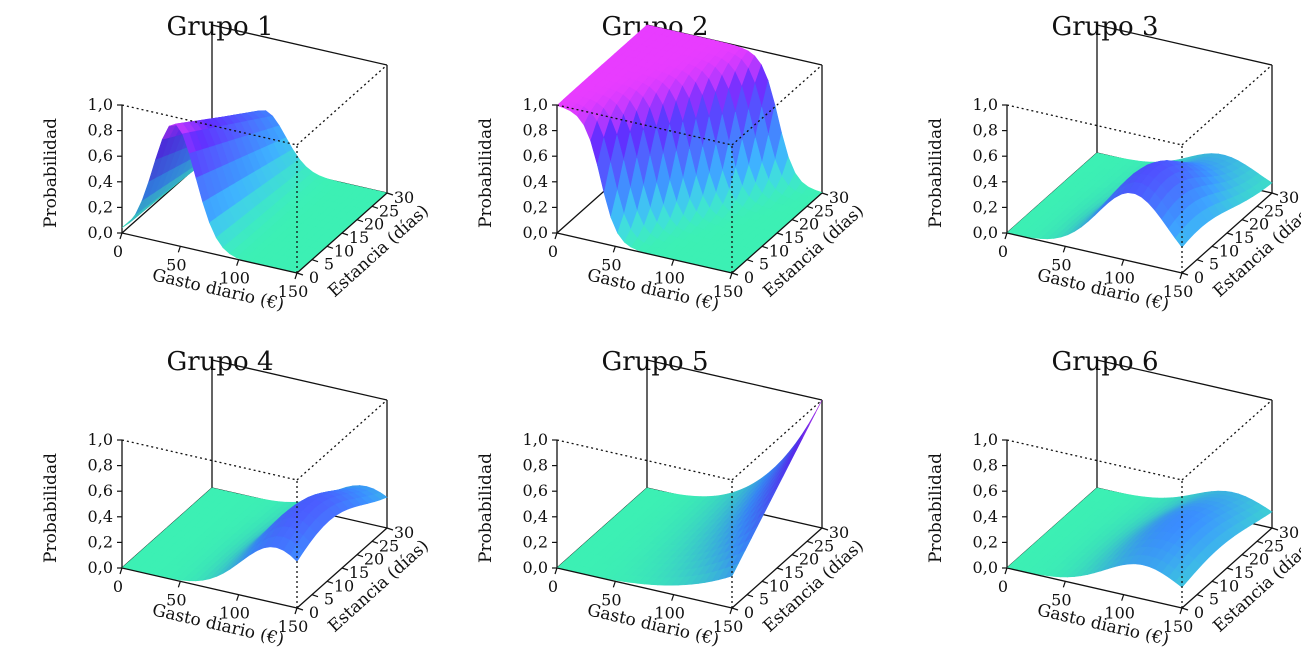 This screenshot has width=1301, height=670. I want to click on surface-patch, so click(732, 570).